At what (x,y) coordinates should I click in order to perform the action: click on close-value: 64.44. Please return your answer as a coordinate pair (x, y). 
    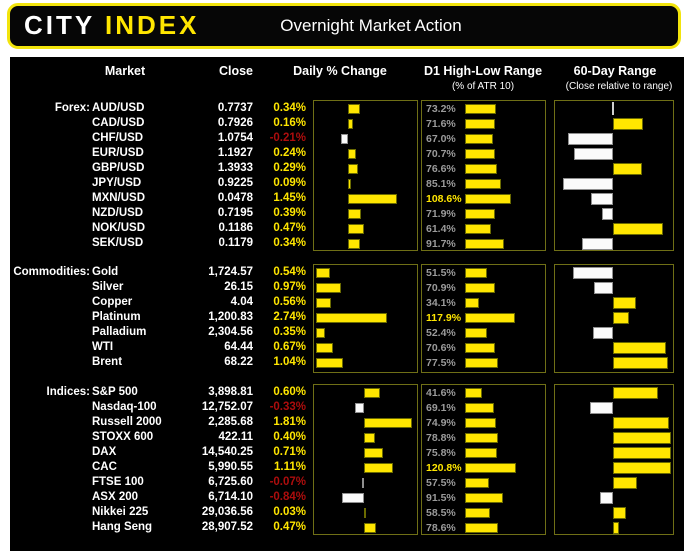
    Looking at the image, I should click on (238, 347).